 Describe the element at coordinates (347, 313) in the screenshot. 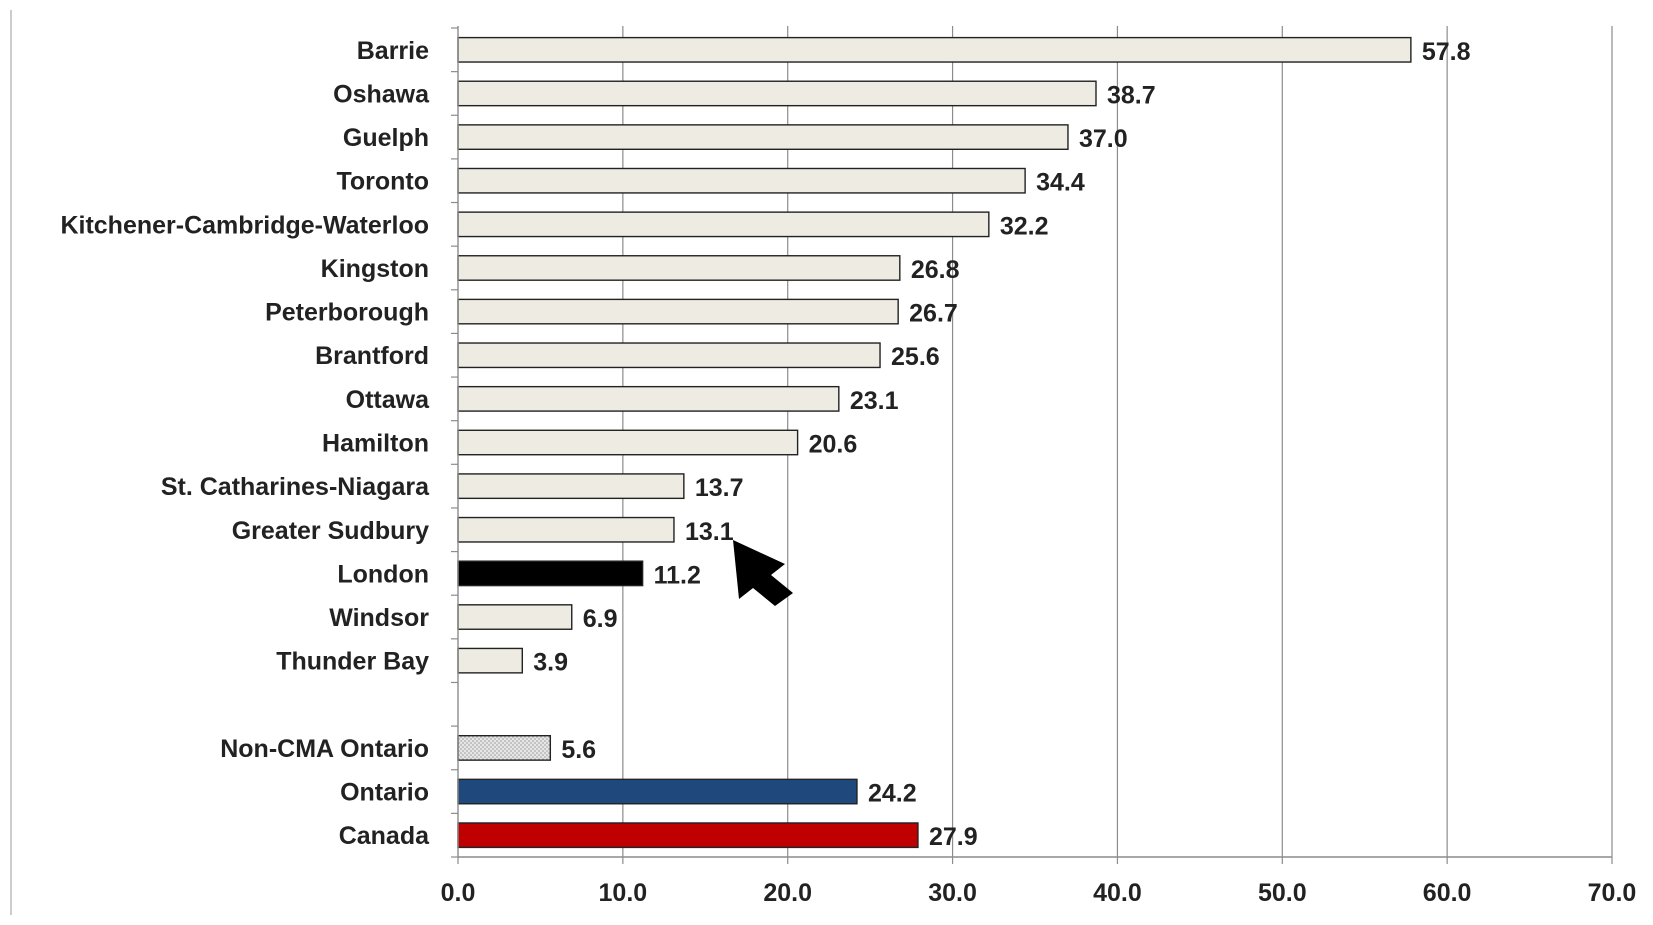

I see `category-label: Peterborough` at that location.